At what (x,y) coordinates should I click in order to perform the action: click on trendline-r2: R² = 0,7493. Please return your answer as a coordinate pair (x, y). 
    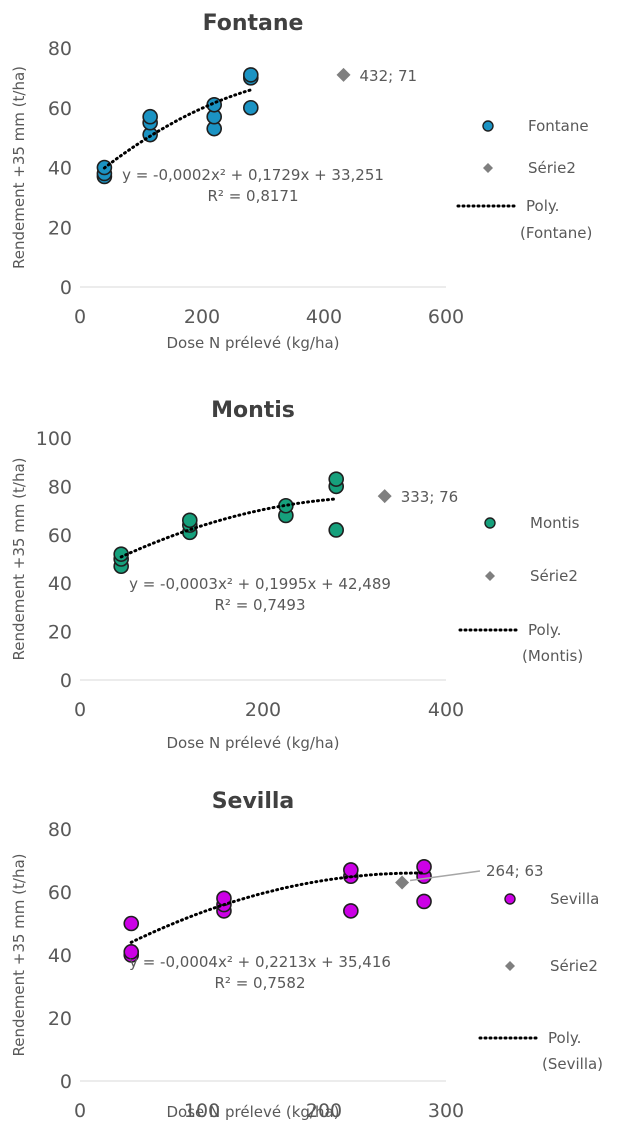
    Looking at the image, I should click on (259, 605).